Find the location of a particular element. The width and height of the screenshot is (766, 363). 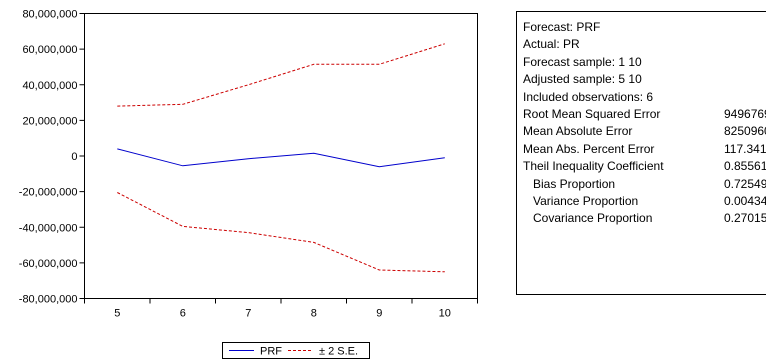

stat-row-variance: Variance Proportion 0.004348 is located at coordinates (644, 201).